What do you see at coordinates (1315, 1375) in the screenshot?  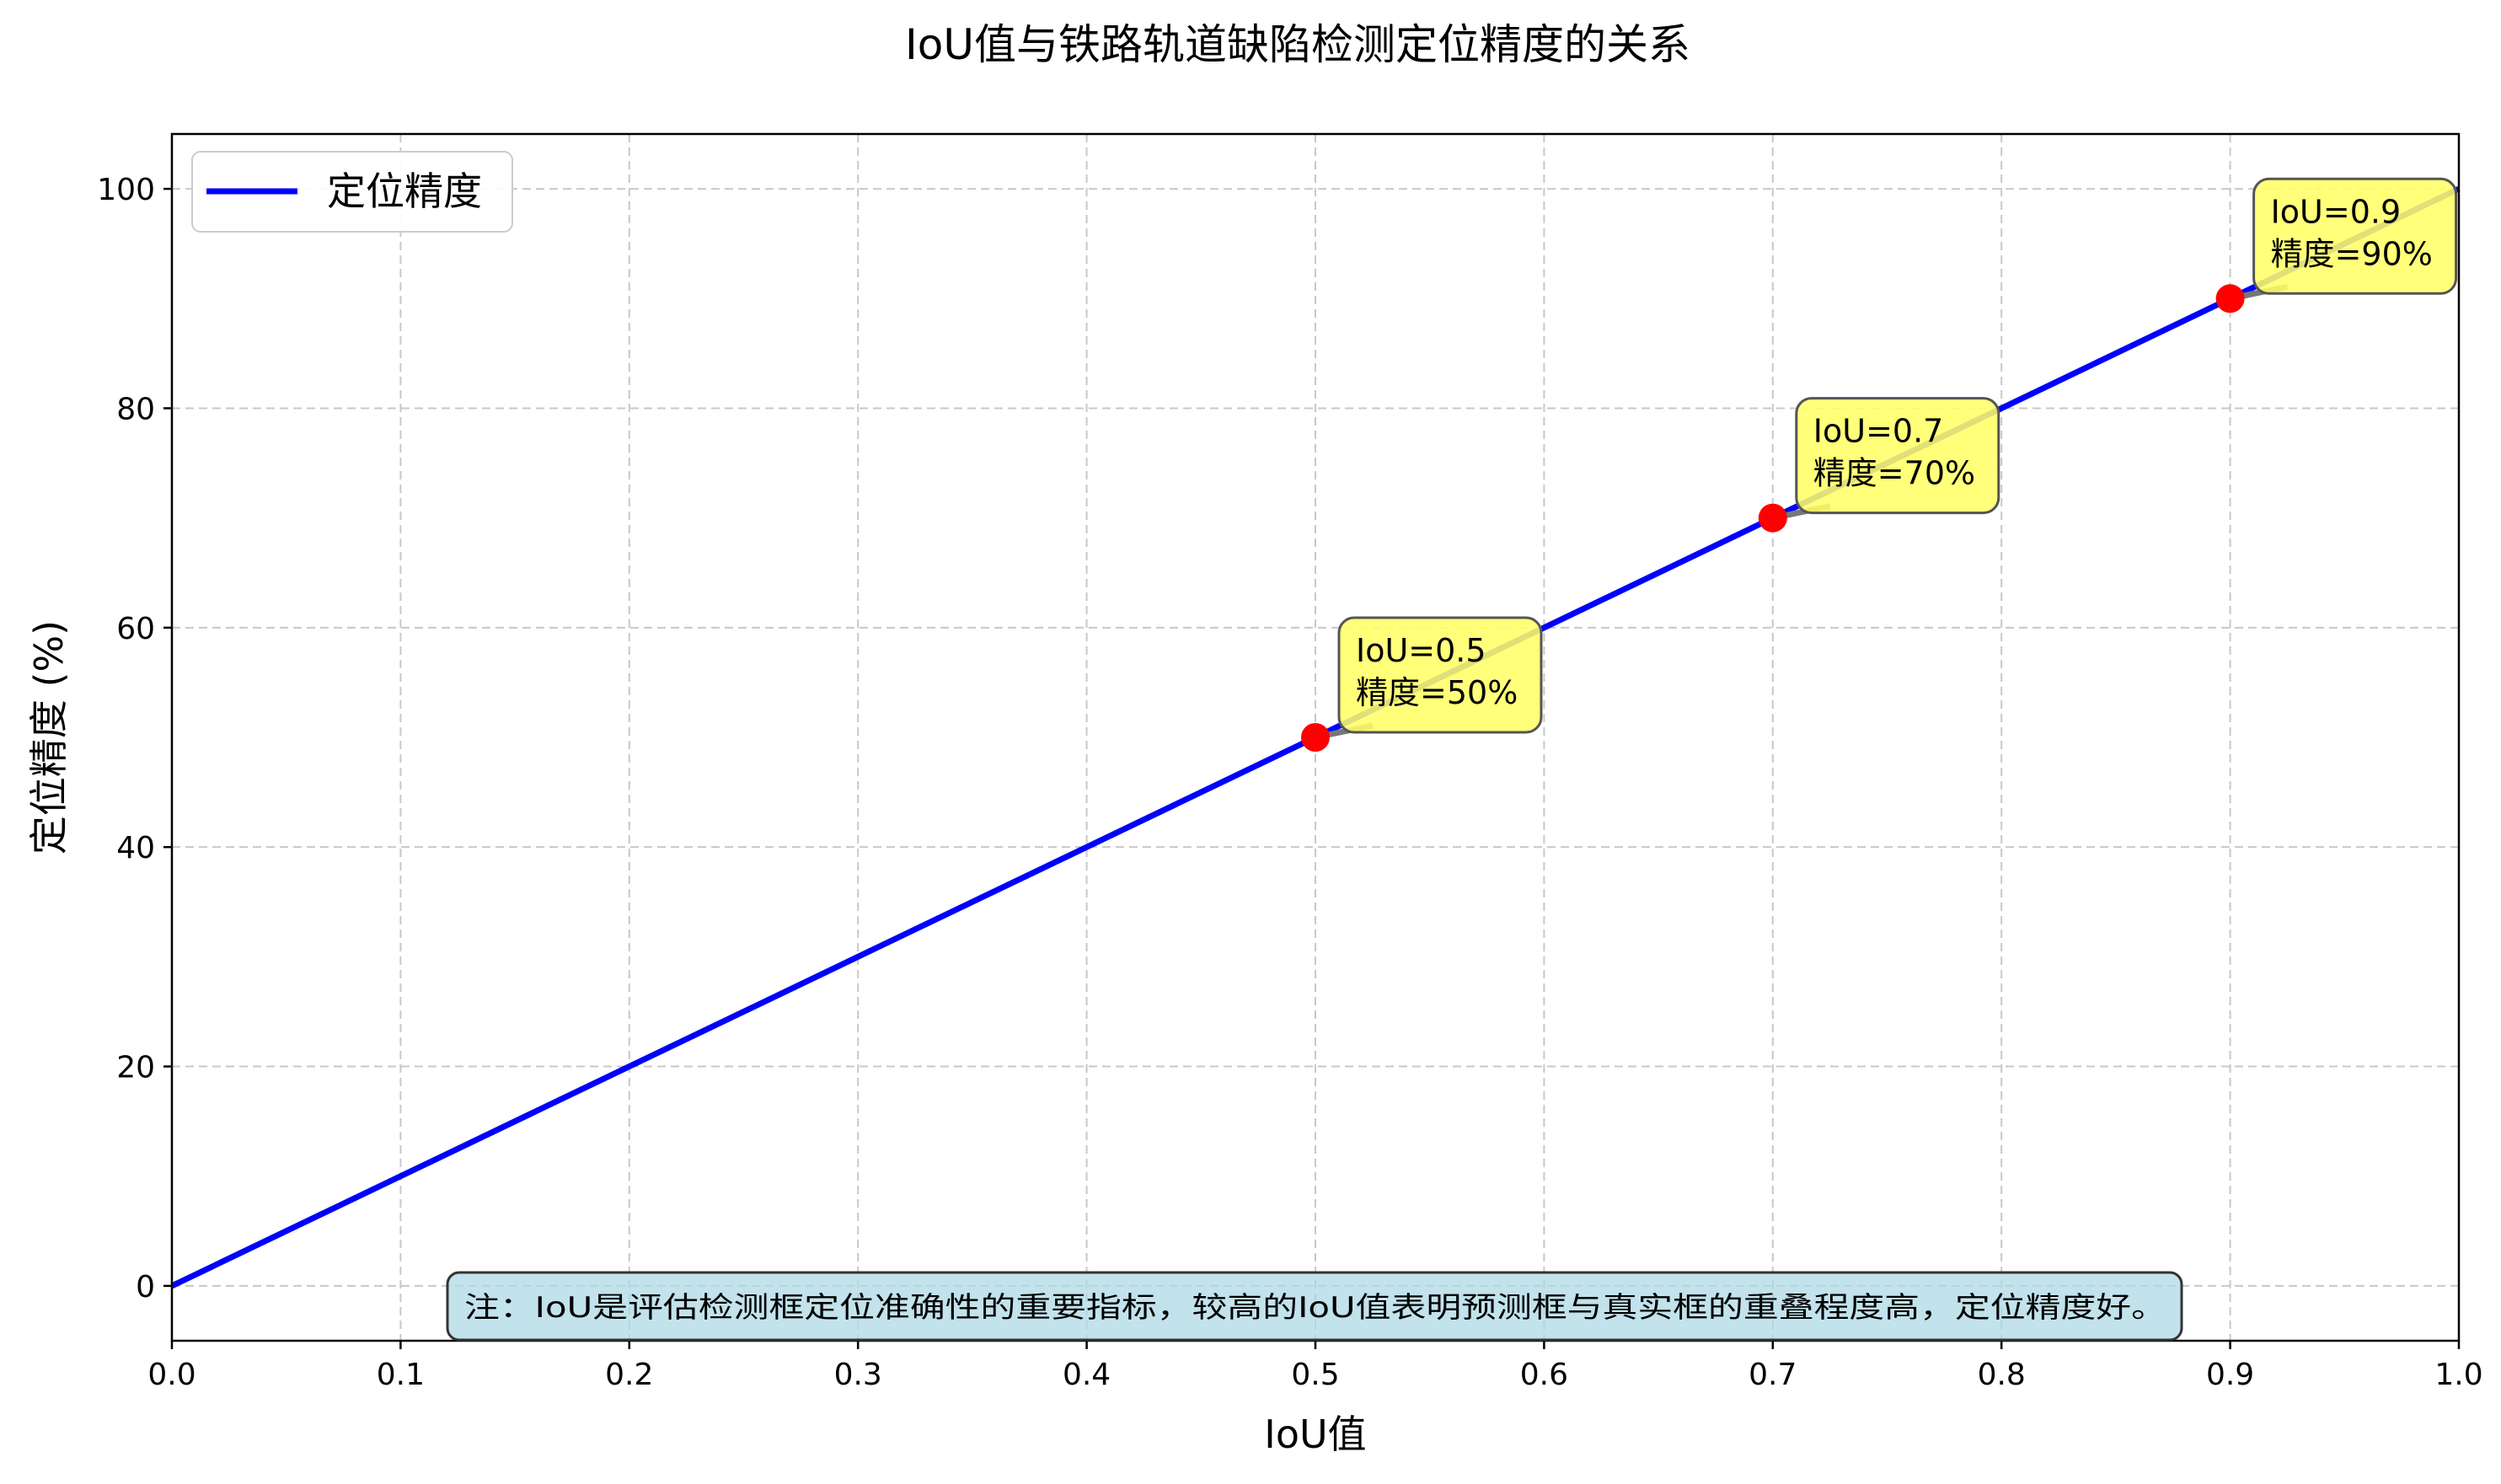 I see `x-tick-label: 0.5` at bounding box center [1315, 1375].